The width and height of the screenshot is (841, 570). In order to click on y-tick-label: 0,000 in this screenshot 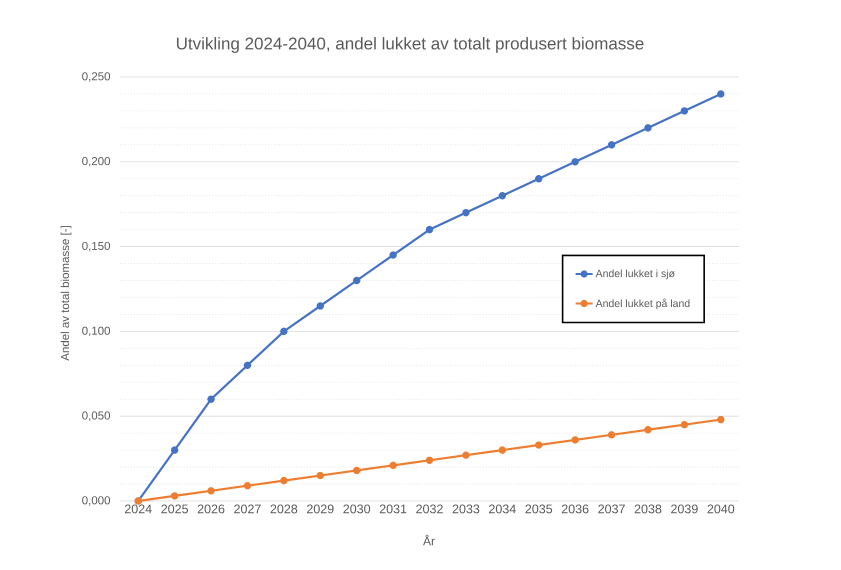, I will do `click(96, 501)`.